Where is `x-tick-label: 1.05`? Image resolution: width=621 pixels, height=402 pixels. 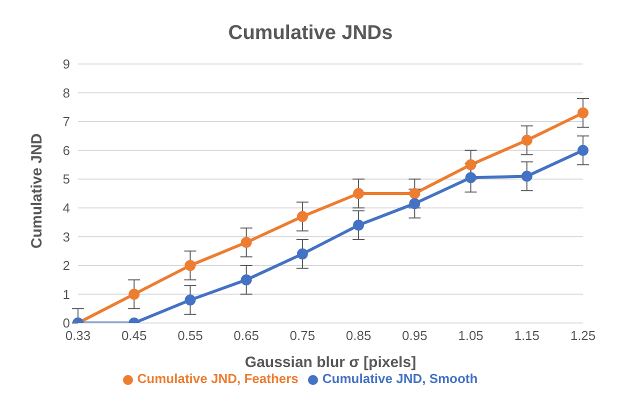
x-tick-label: 1.05 is located at coordinates (471, 336).